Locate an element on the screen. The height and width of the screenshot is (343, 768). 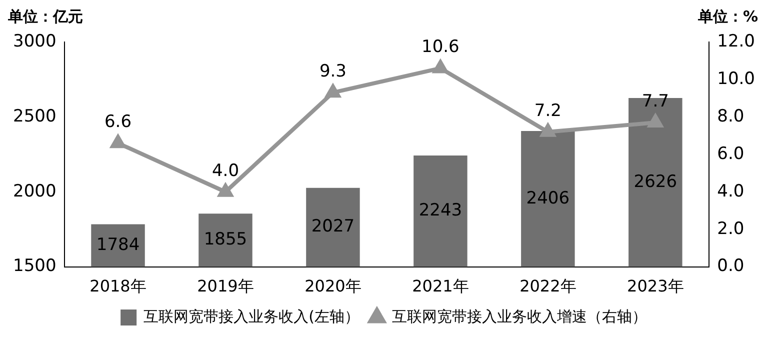
data-label: 10.6 is located at coordinates (441, 47).